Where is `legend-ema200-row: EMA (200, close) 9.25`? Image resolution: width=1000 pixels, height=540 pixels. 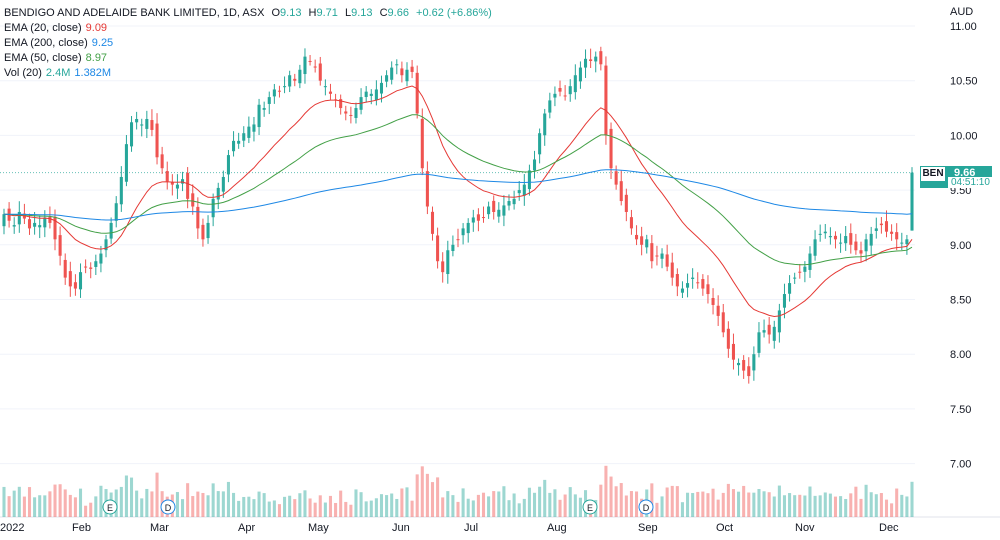 legend-ema200-row: EMA (200, close) 9.25 is located at coordinates (248, 43).